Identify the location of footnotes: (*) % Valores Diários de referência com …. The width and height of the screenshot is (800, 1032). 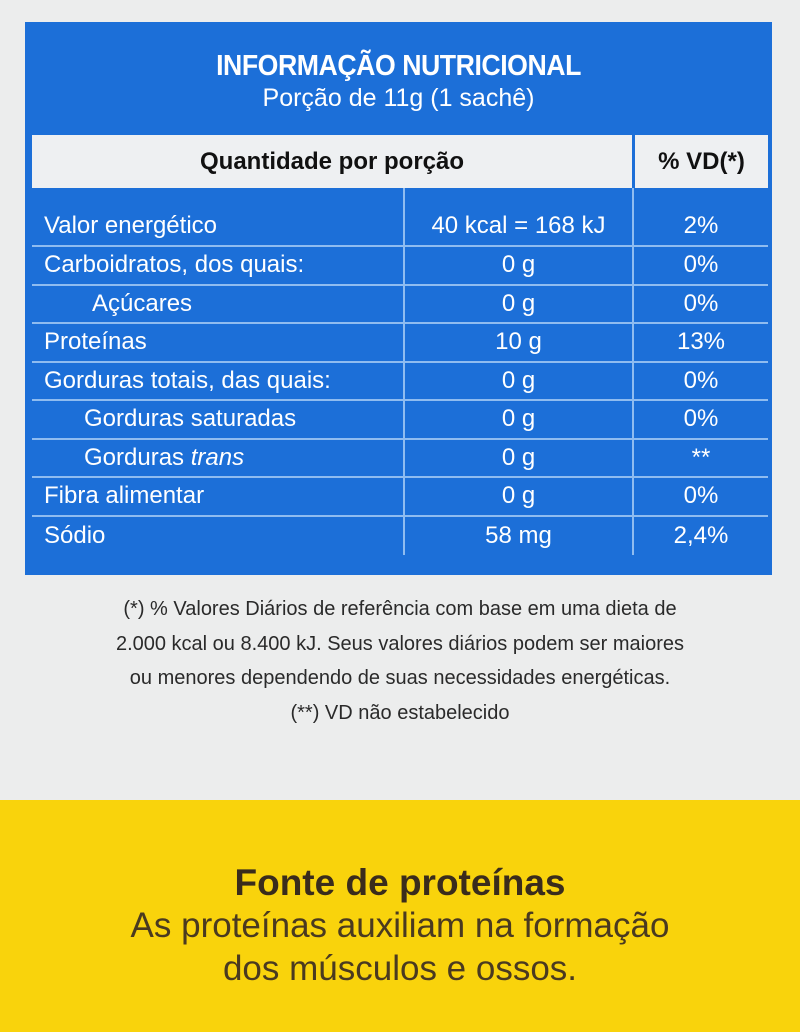
(400, 661).